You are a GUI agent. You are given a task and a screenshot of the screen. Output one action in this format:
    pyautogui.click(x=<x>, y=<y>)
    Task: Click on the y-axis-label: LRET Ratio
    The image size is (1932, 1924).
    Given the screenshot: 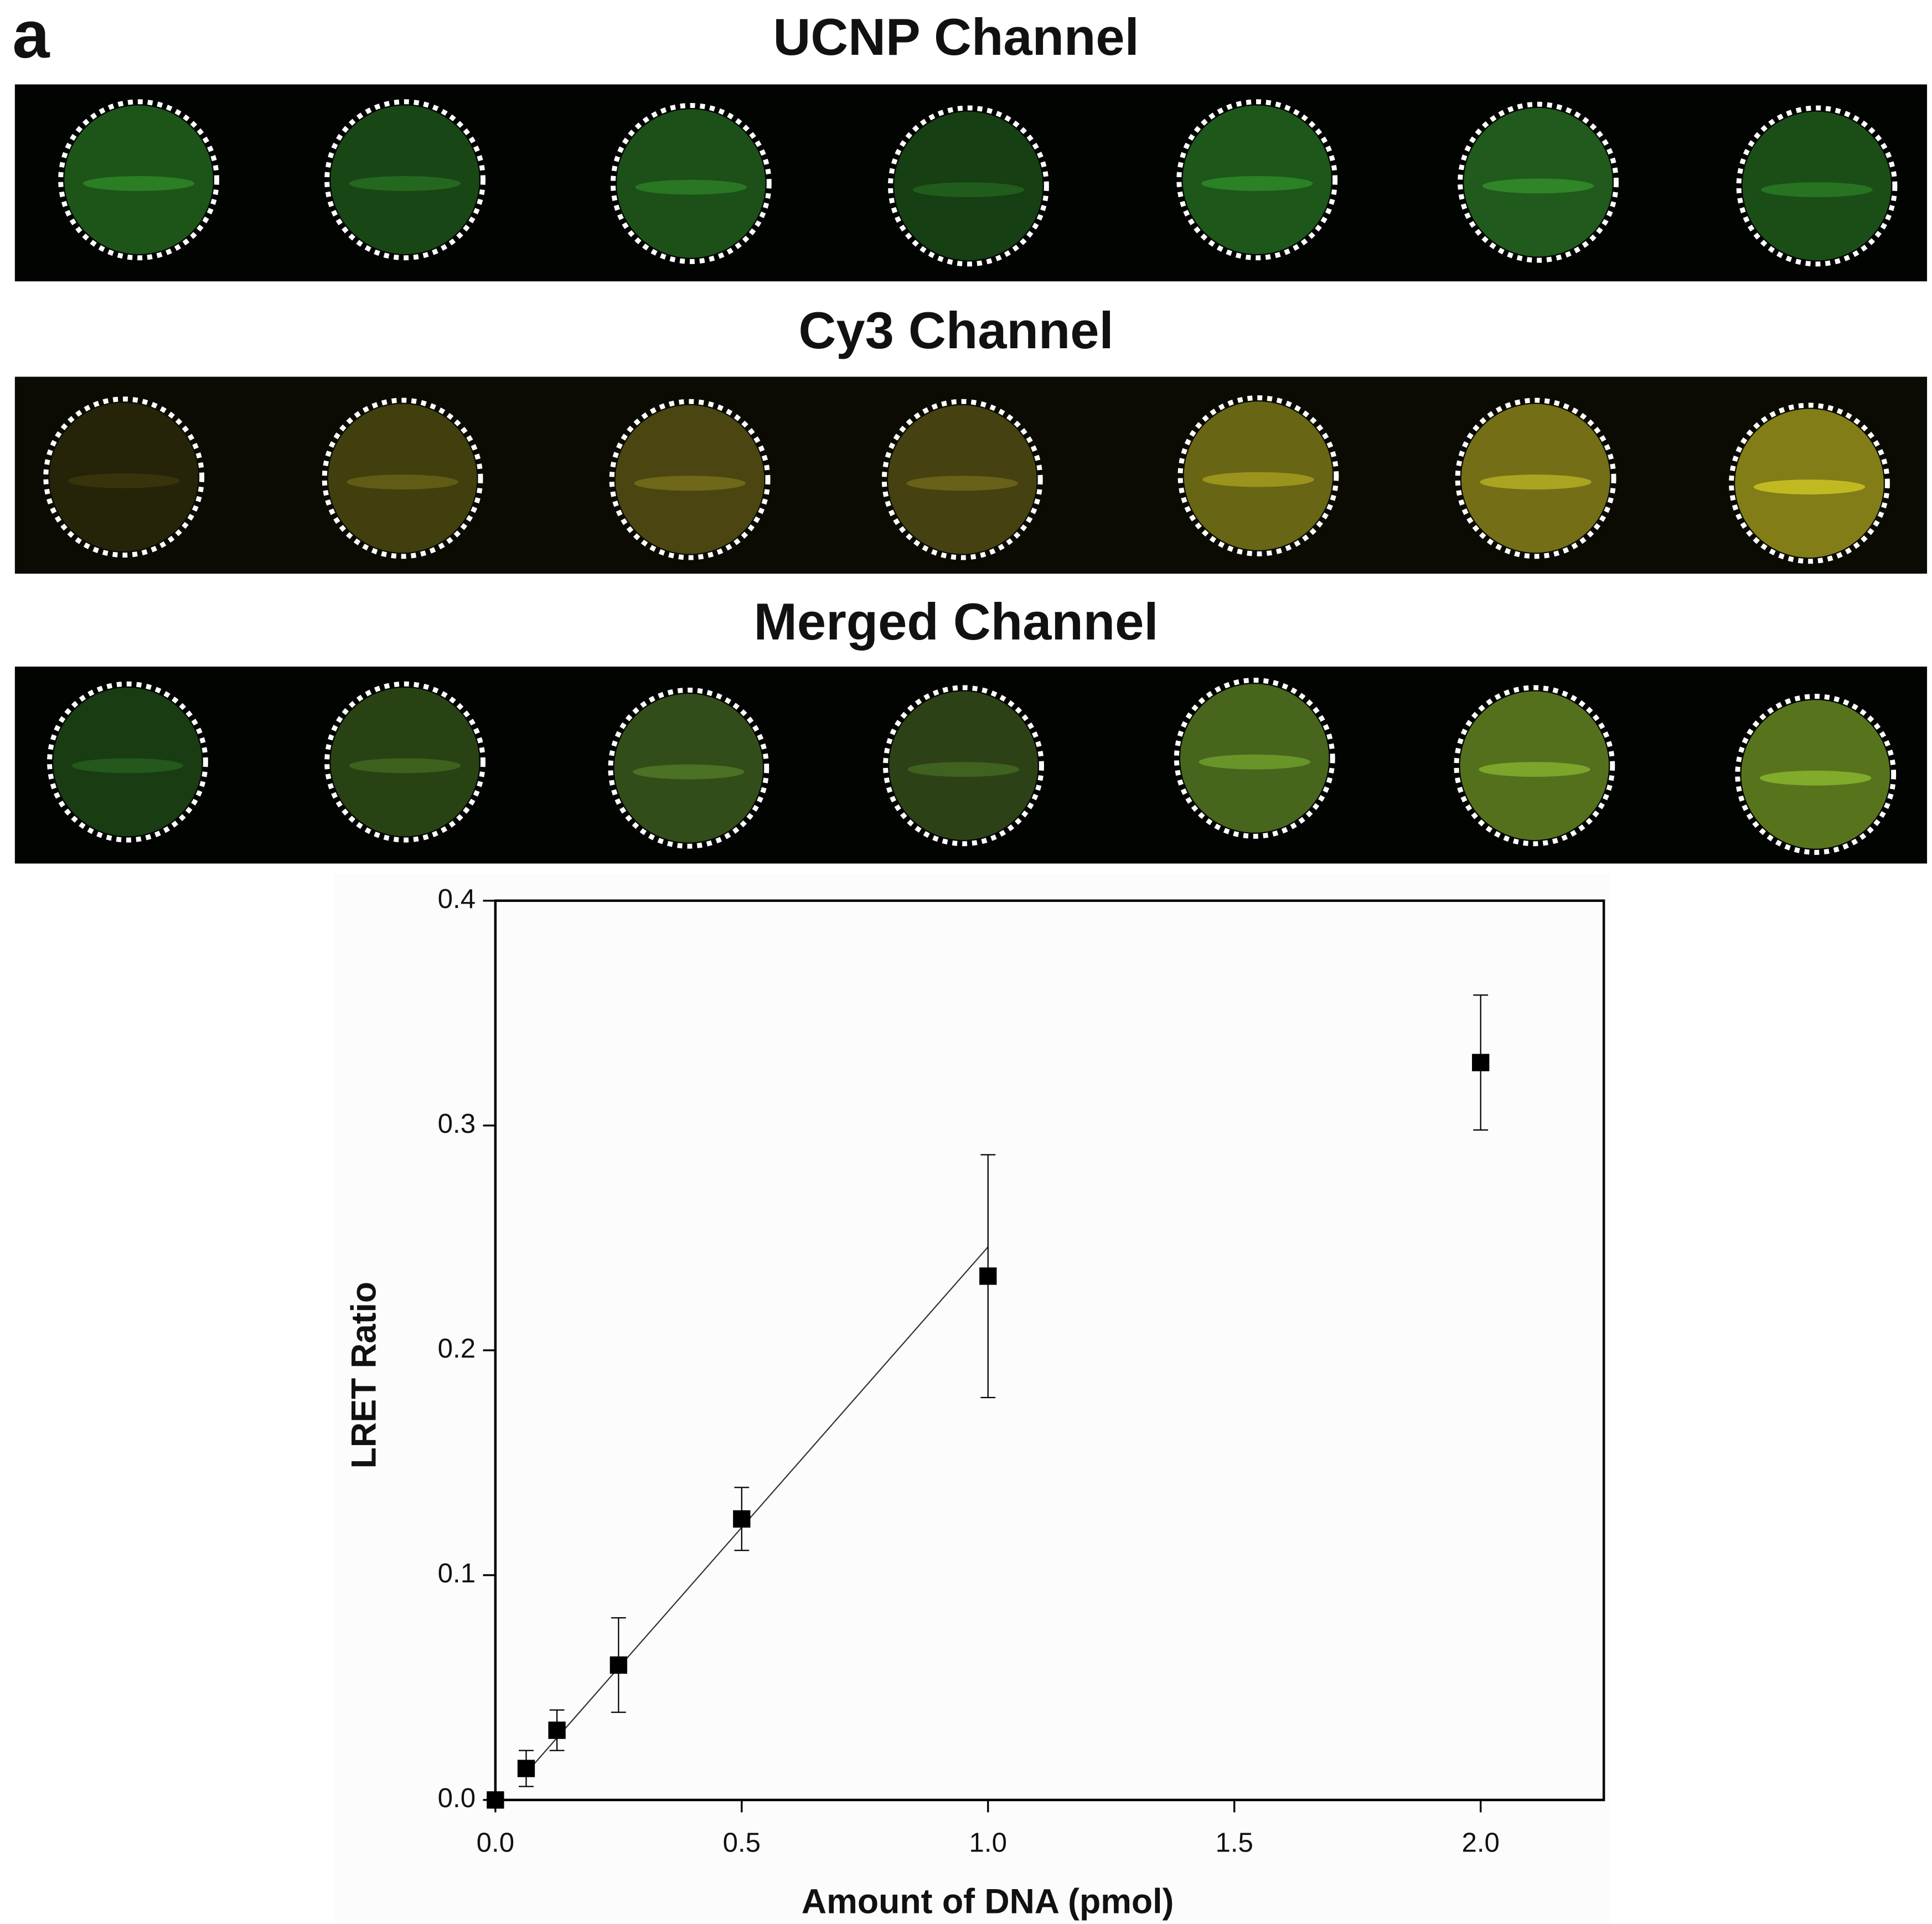 What is the action you would take?
    pyautogui.click(x=364, y=1375)
    